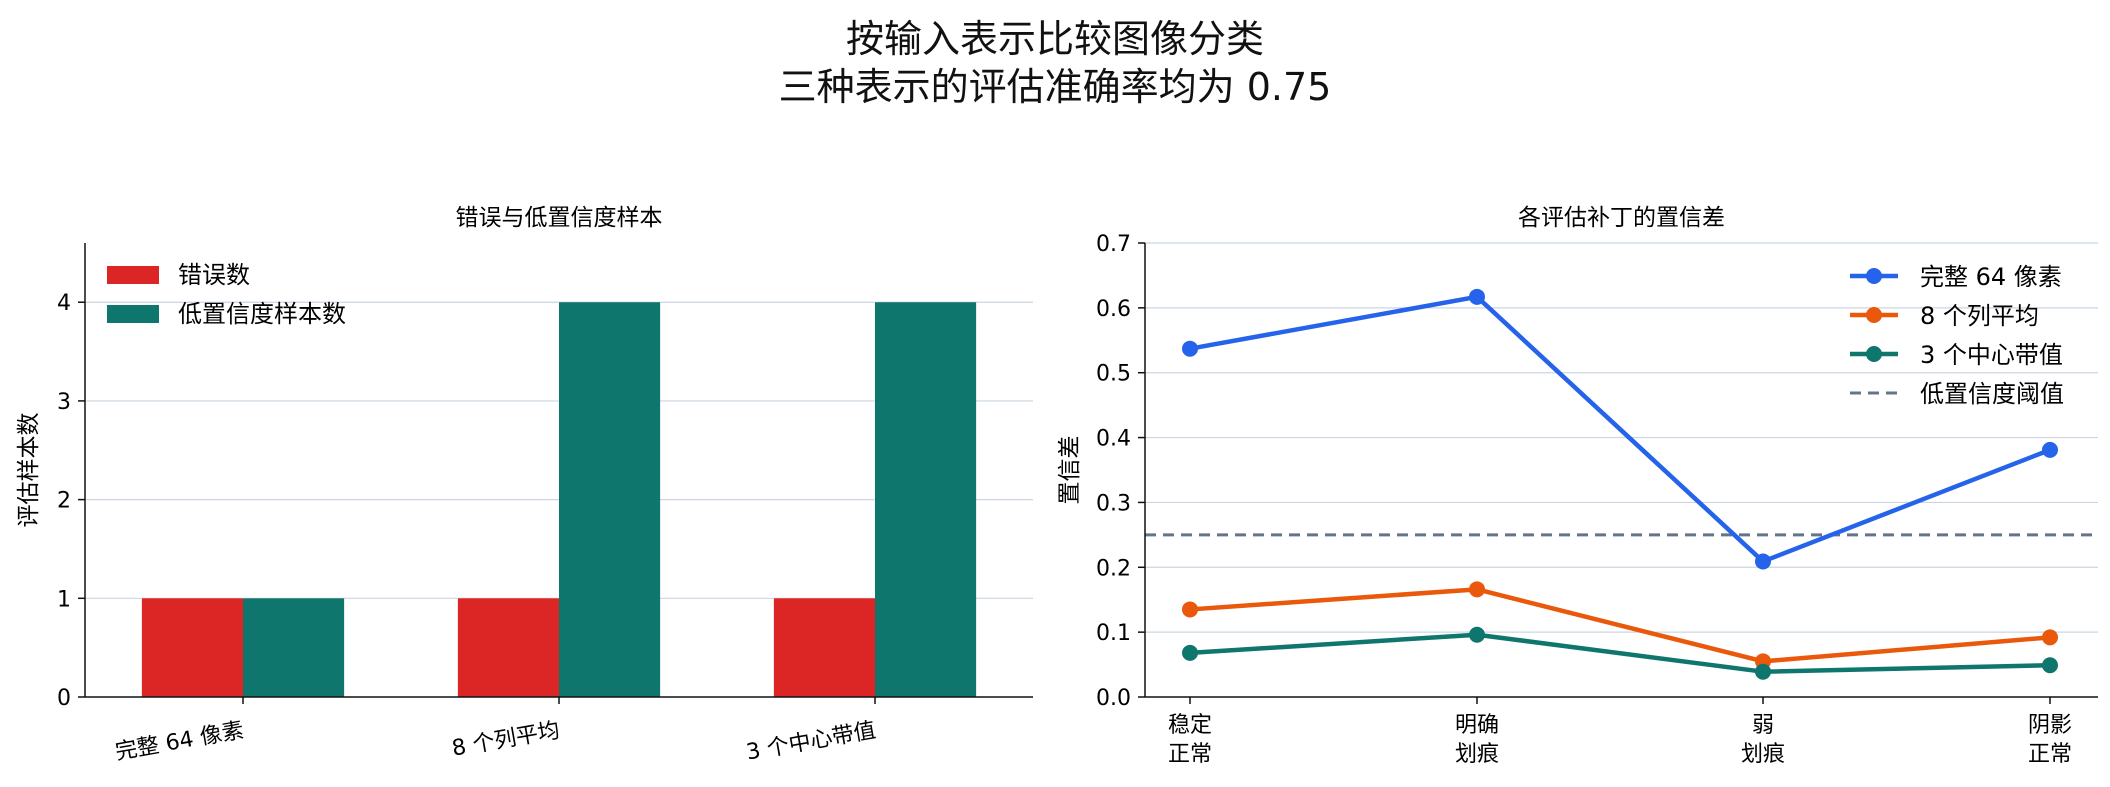  What do you see at coordinates (1992, 394) in the screenshot?
I see `legend-label: 低置信度阈值` at bounding box center [1992, 394].